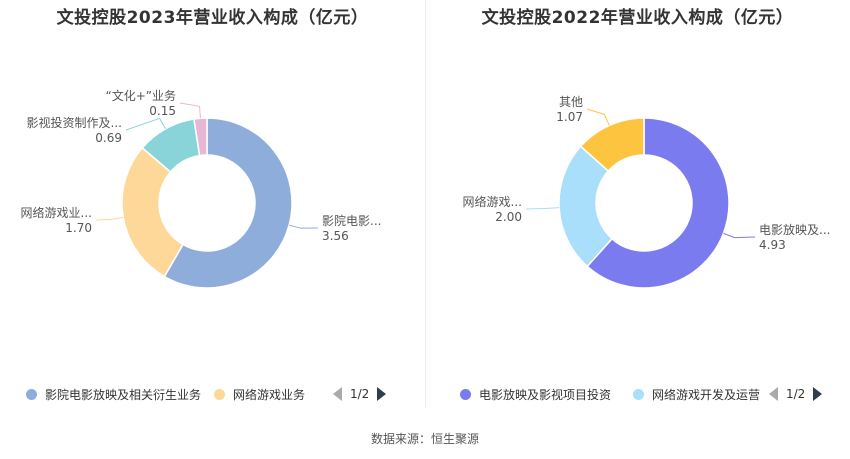 The height and width of the screenshot is (459, 850). What do you see at coordinates (269, 394) in the screenshot?
I see `legend-label: 网络游戏业务` at bounding box center [269, 394].